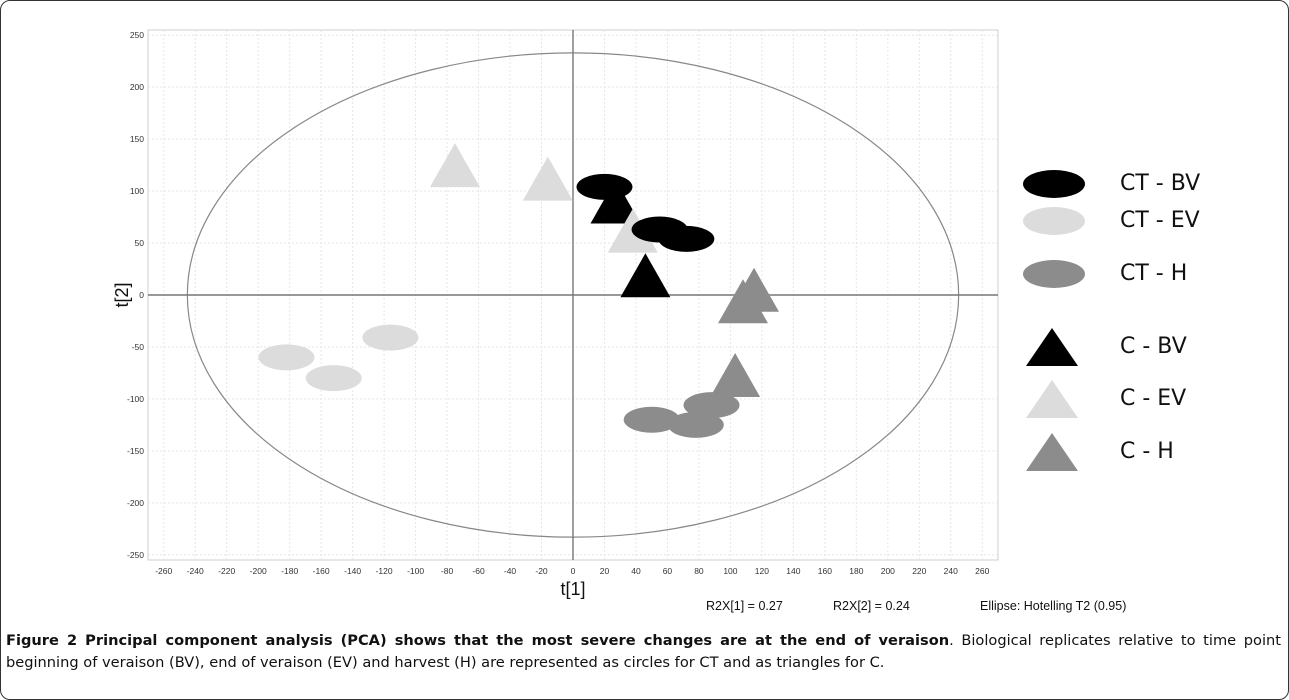 The width and height of the screenshot is (1289, 700). I want to click on legend-marker-ct-bv, so click(1054, 184).